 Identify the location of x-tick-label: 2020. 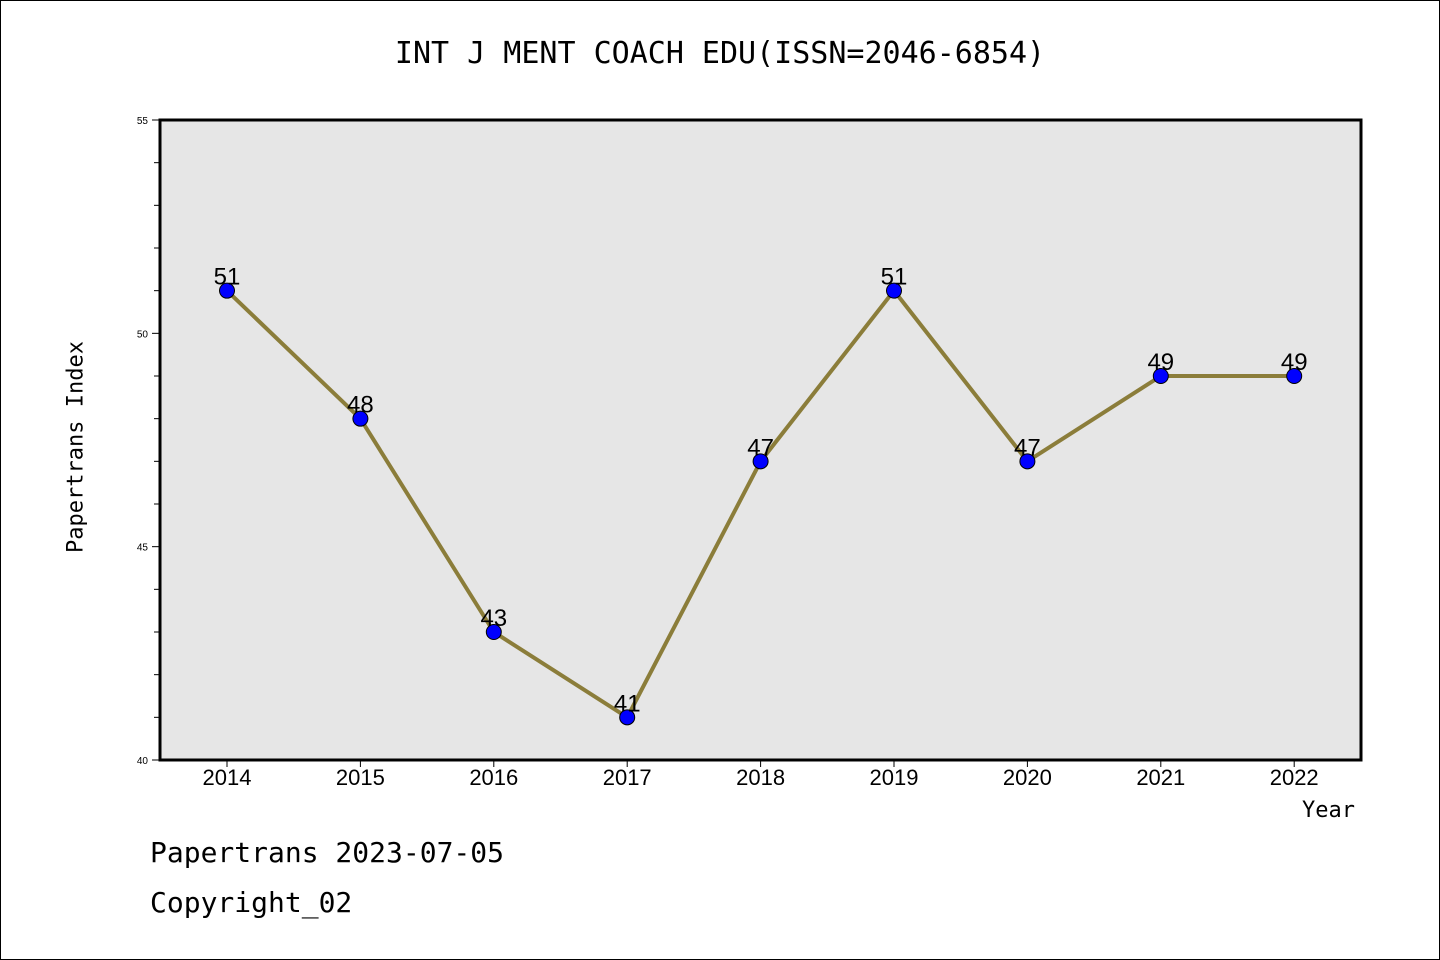
(1027, 777).